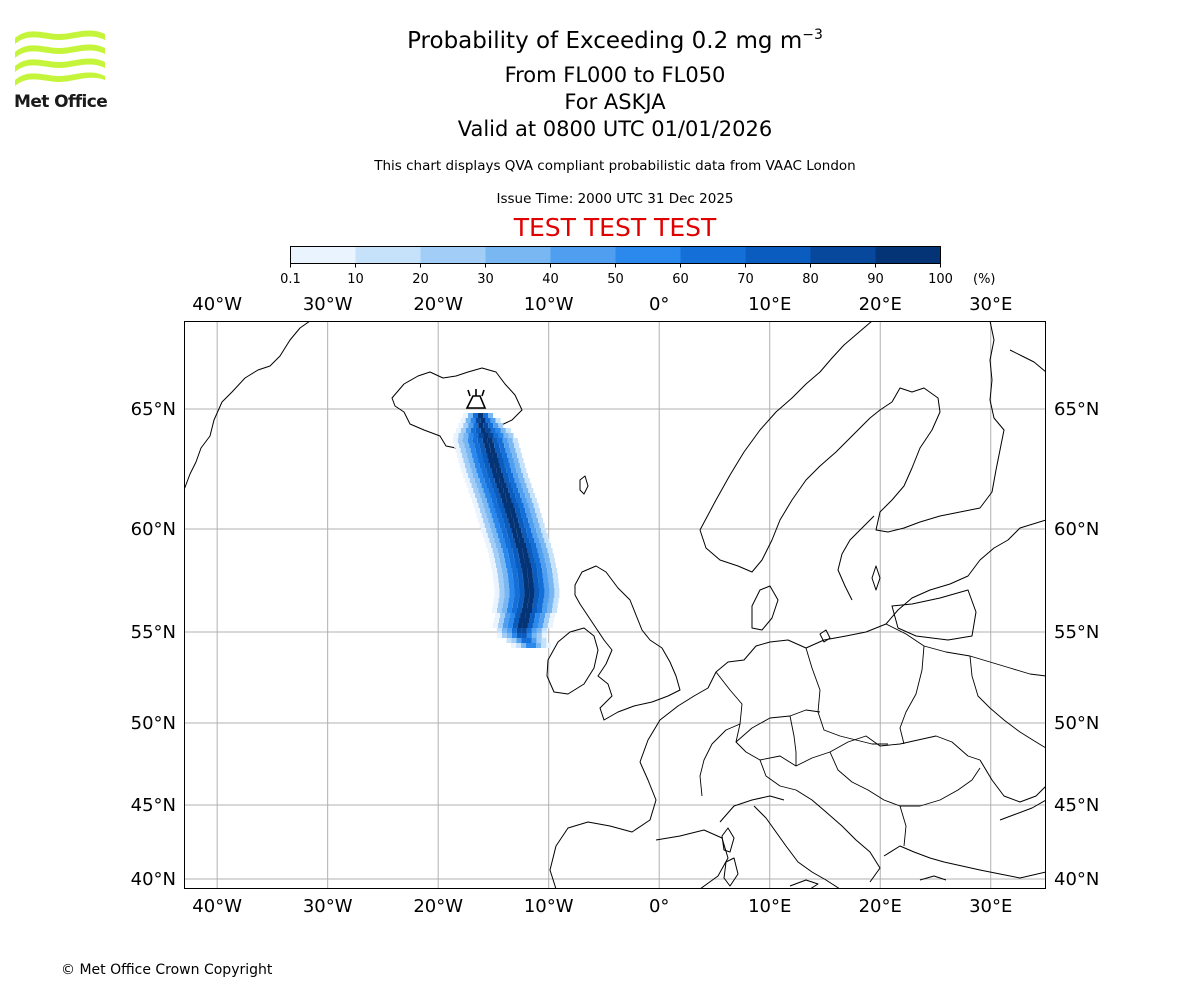  I want to click on lon-label-bottom: 20°W, so click(438, 906).